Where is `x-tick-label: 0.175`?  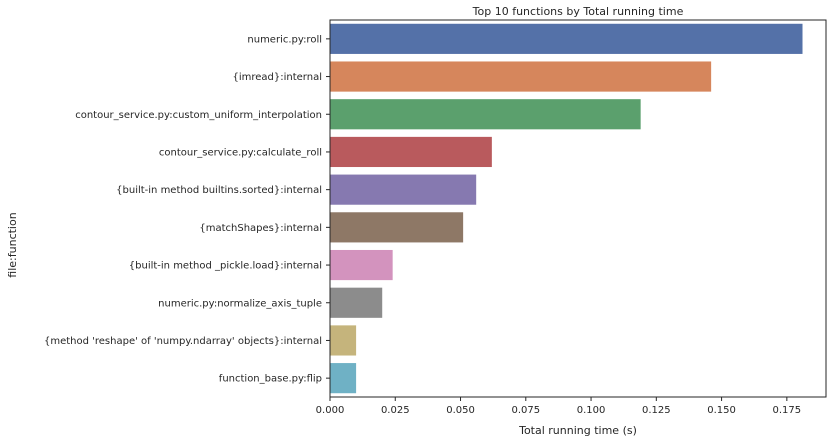 x-tick-label: 0.175 is located at coordinates (787, 410).